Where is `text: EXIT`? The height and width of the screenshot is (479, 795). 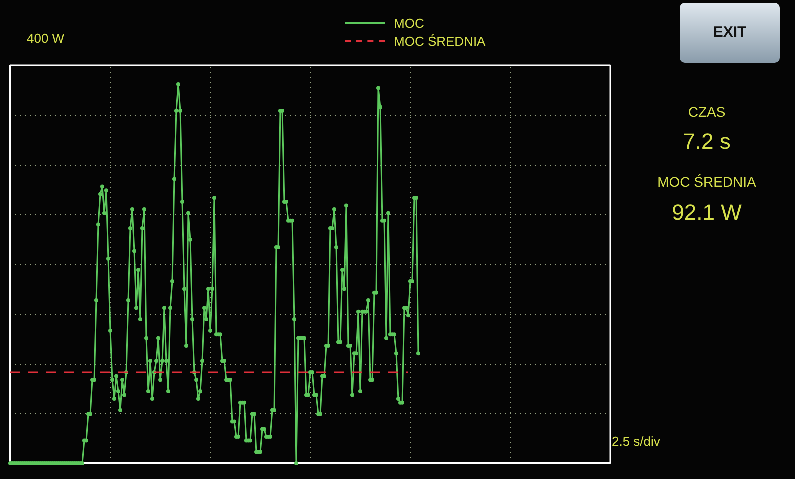 text: EXIT is located at coordinates (730, 33).